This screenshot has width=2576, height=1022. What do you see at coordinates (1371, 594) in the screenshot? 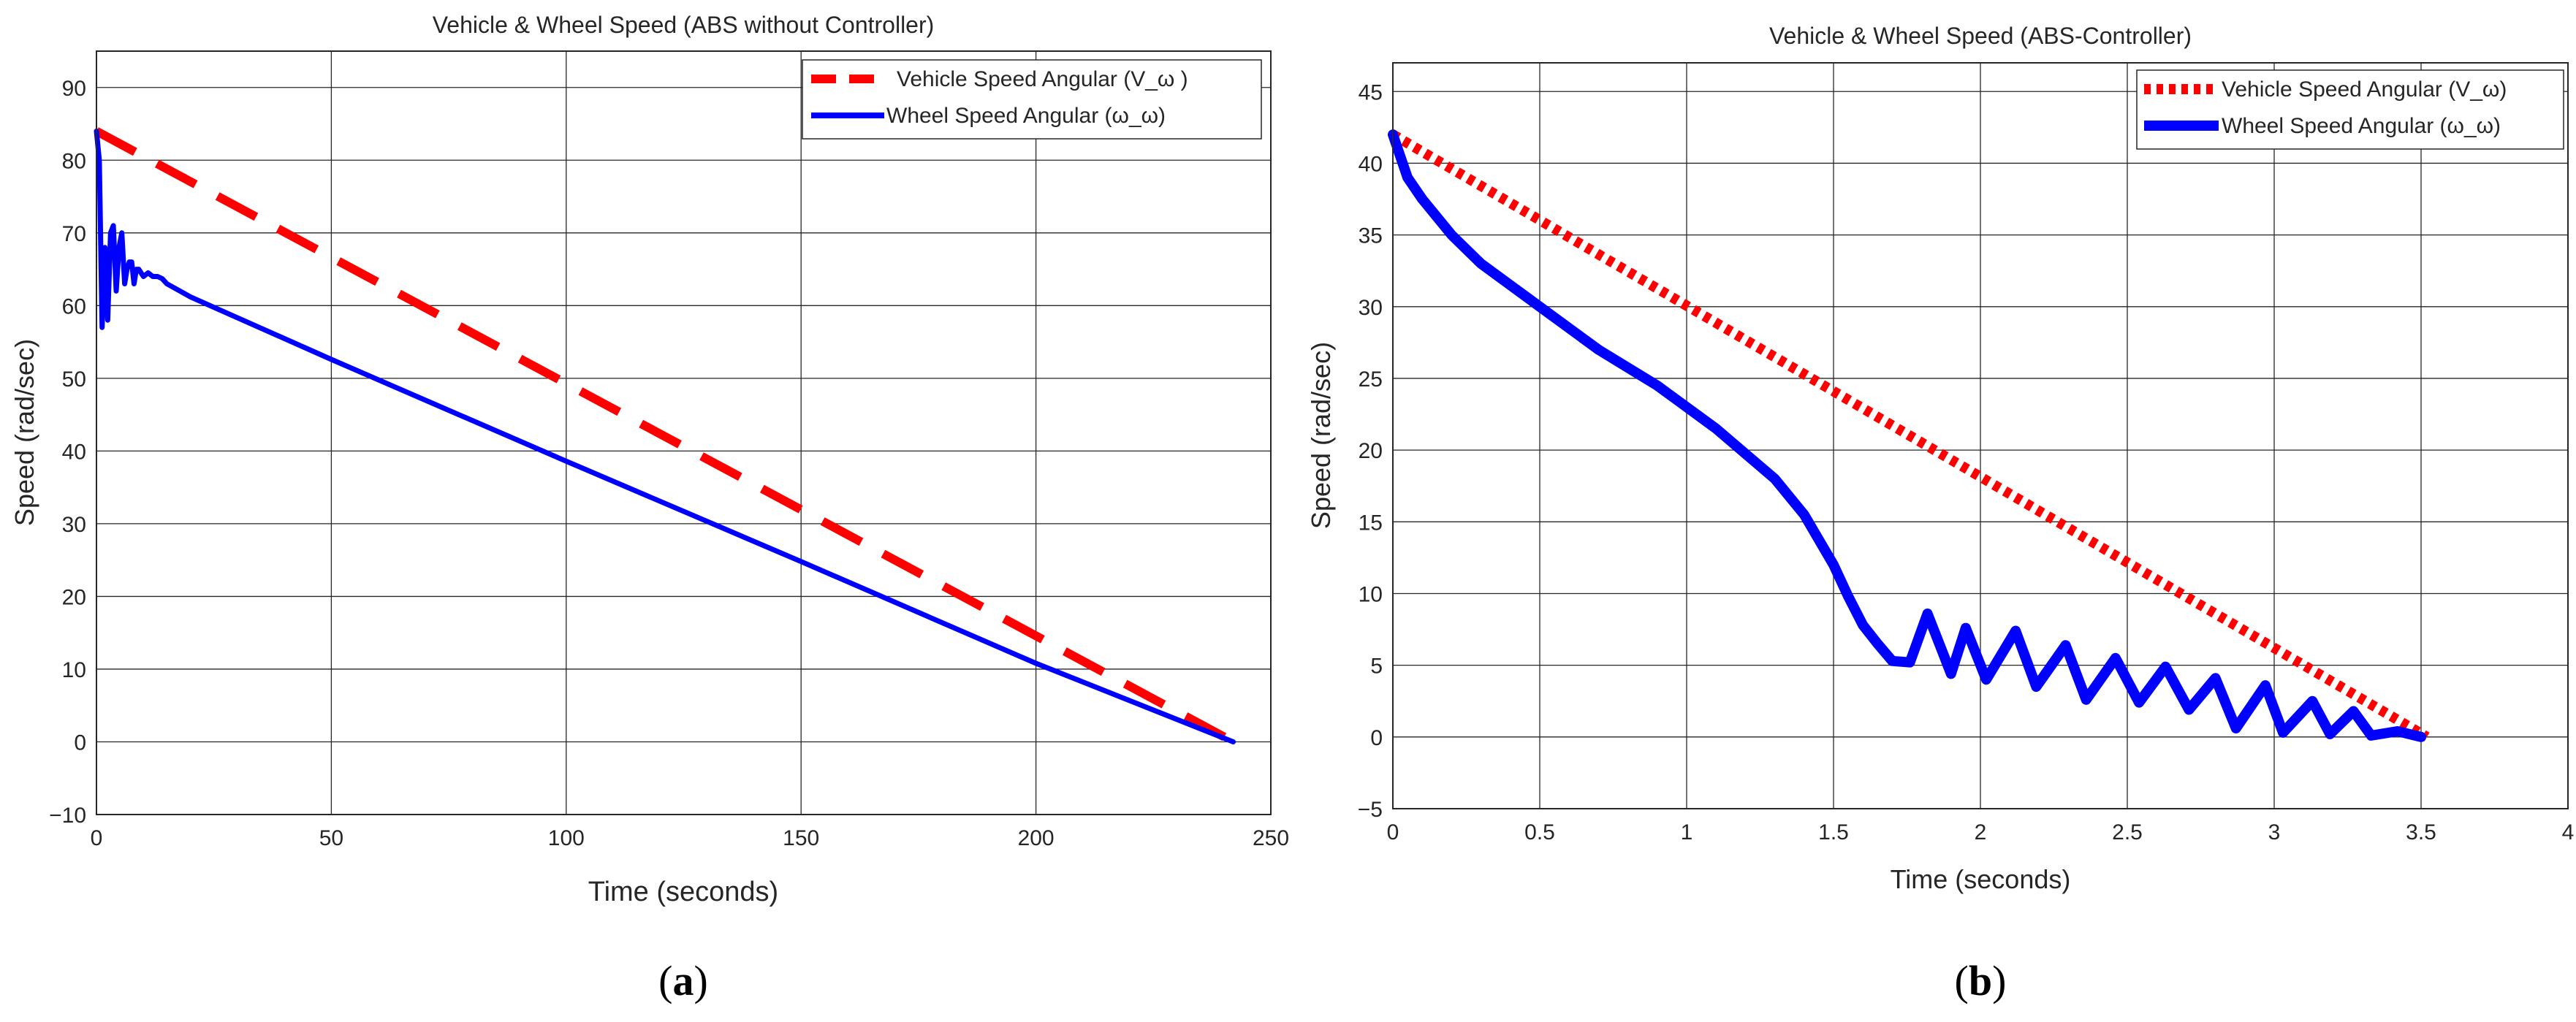
I see `y-tick-label-b-3: 10` at bounding box center [1371, 594].